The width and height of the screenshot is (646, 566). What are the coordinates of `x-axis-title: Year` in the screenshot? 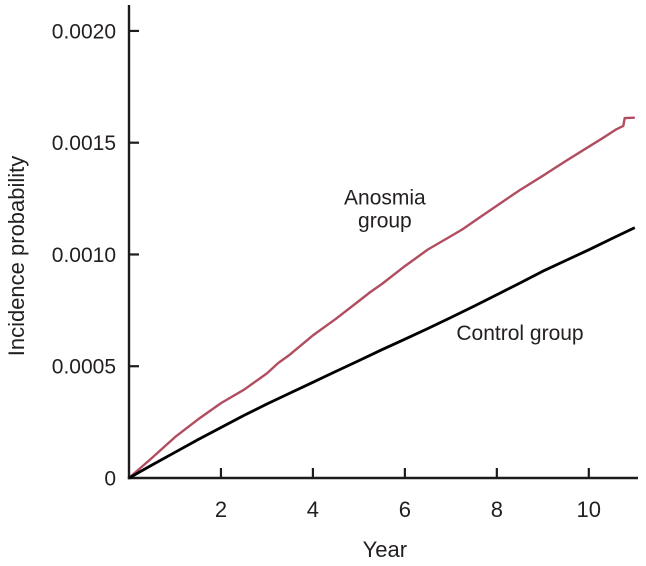 It's located at (385, 549).